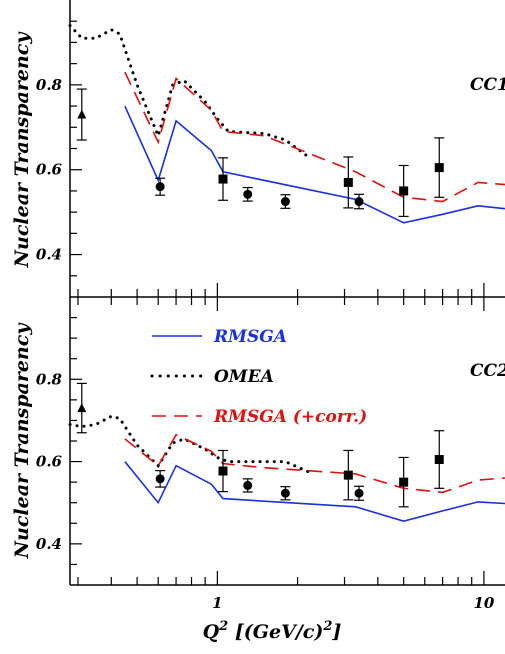  Describe the element at coordinates (483, 603) in the screenshot. I see `x-tick-label-1: 10` at that location.